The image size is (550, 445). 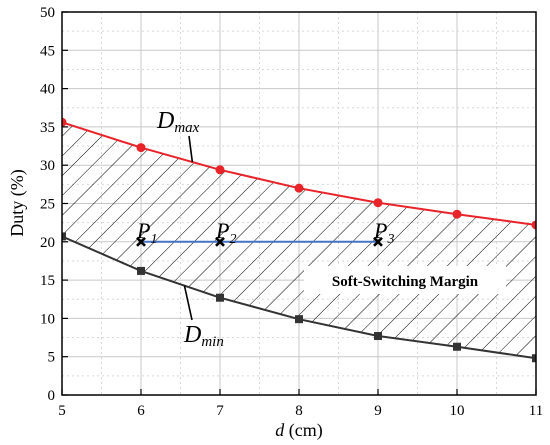 What do you see at coordinates (390, 239) in the screenshot?
I see `operating-point-subscript: 3` at bounding box center [390, 239].